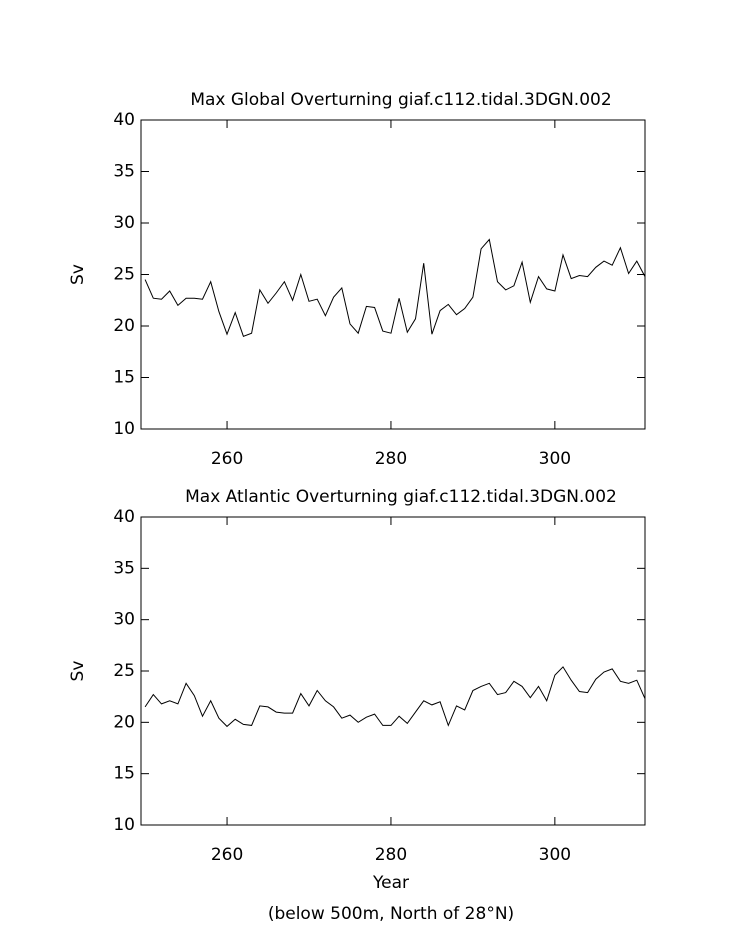 The image size is (733, 945). Describe the element at coordinates (390, 883) in the screenshot. I see `x-axis-label: Year` at that location.